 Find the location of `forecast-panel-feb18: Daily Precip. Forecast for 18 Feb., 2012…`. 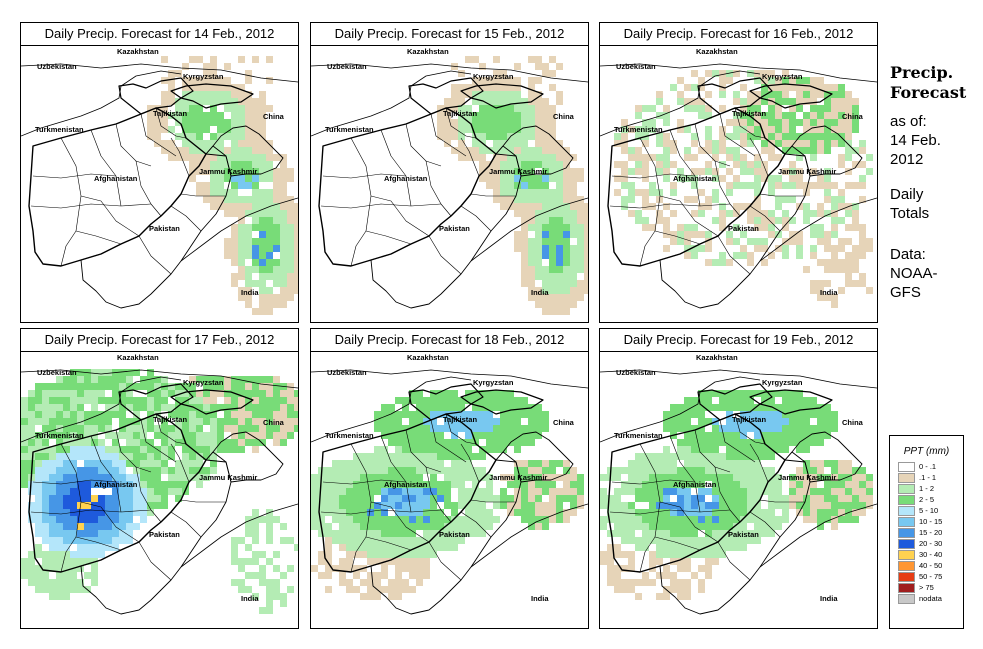

forecast-panel-feb18: Daily Precip. Forecast for 18 Feb., 2012… is located at coordinates (449, 478).